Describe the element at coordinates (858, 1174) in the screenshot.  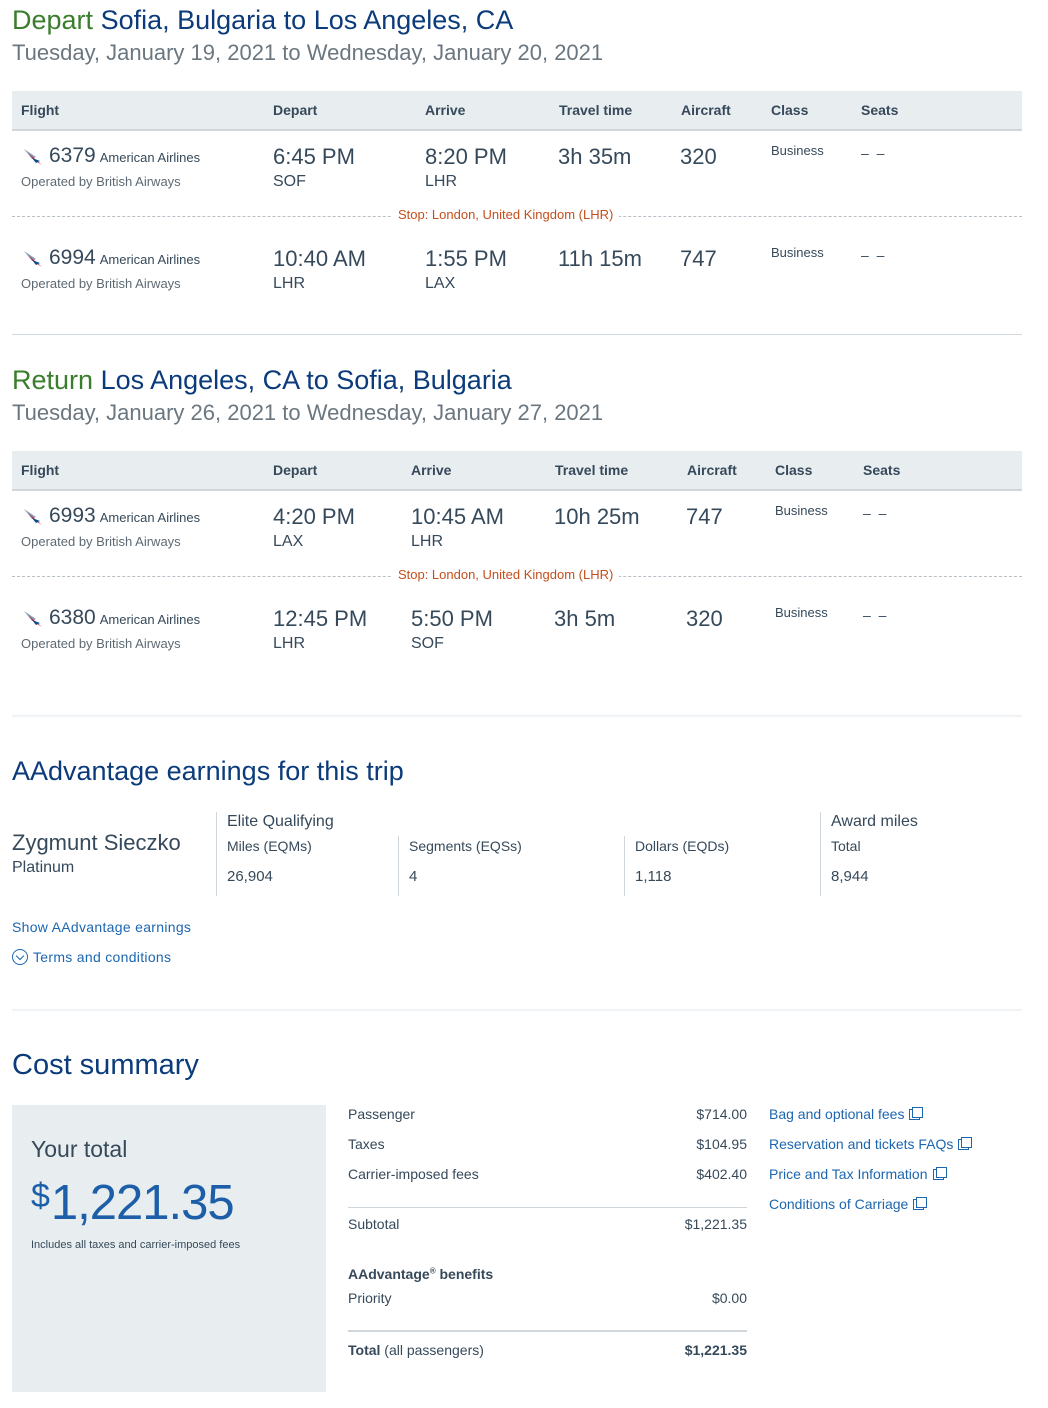
I see `price-tax-info-link: Price and Tax Information` at that location.